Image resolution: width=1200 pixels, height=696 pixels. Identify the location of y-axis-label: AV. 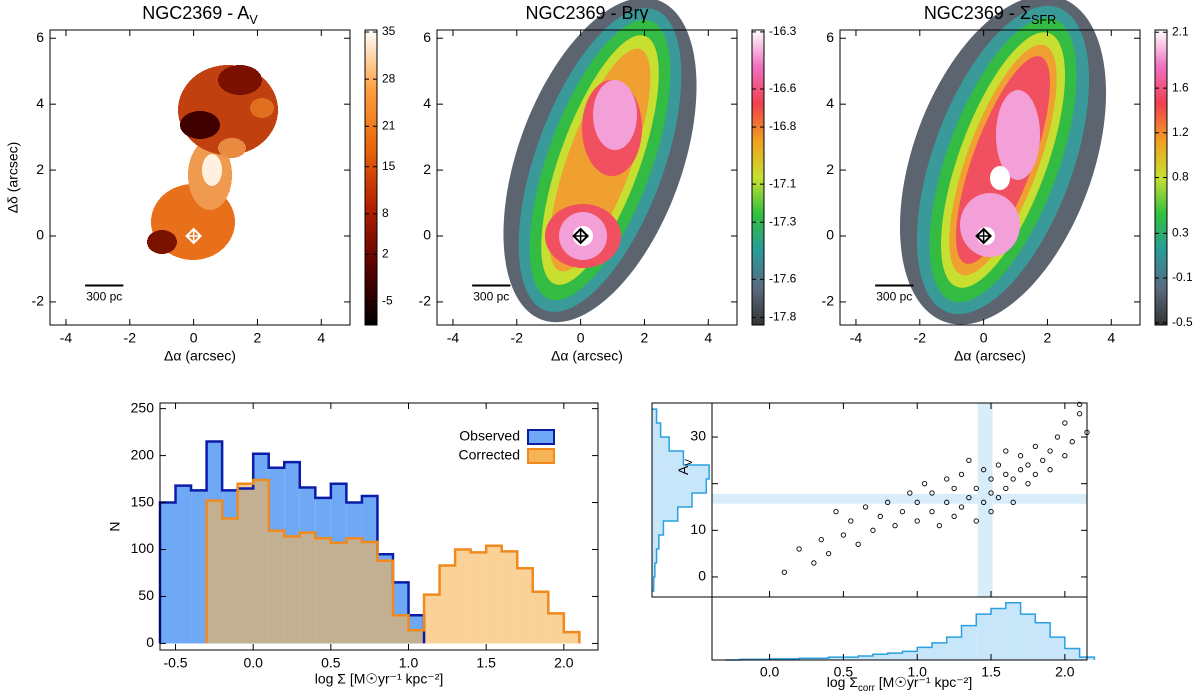
(685, 467).